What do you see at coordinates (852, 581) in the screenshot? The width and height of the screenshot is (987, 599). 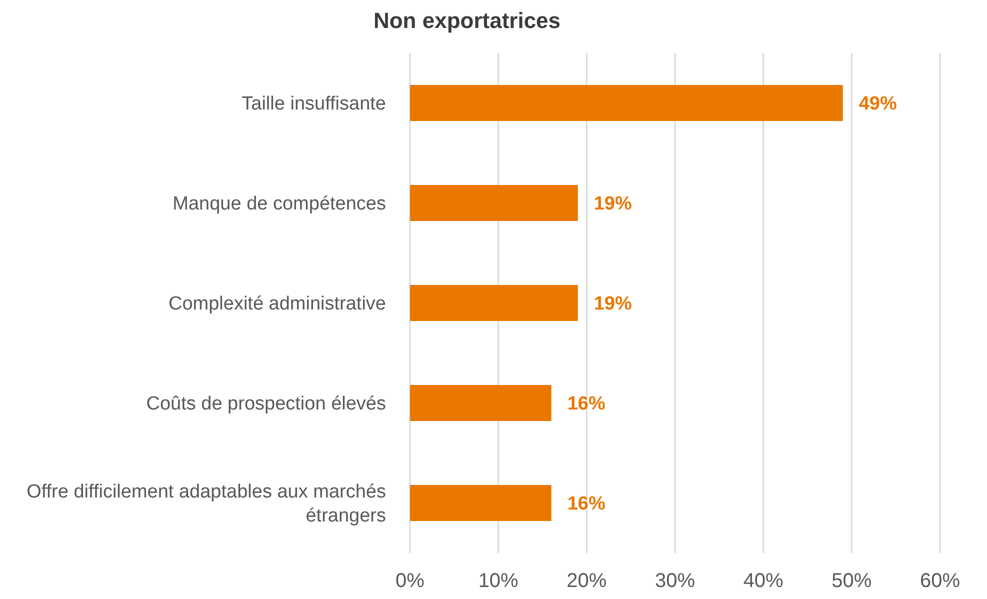 I see `x-tick-label: 50%` at bounding box center [852, 581].